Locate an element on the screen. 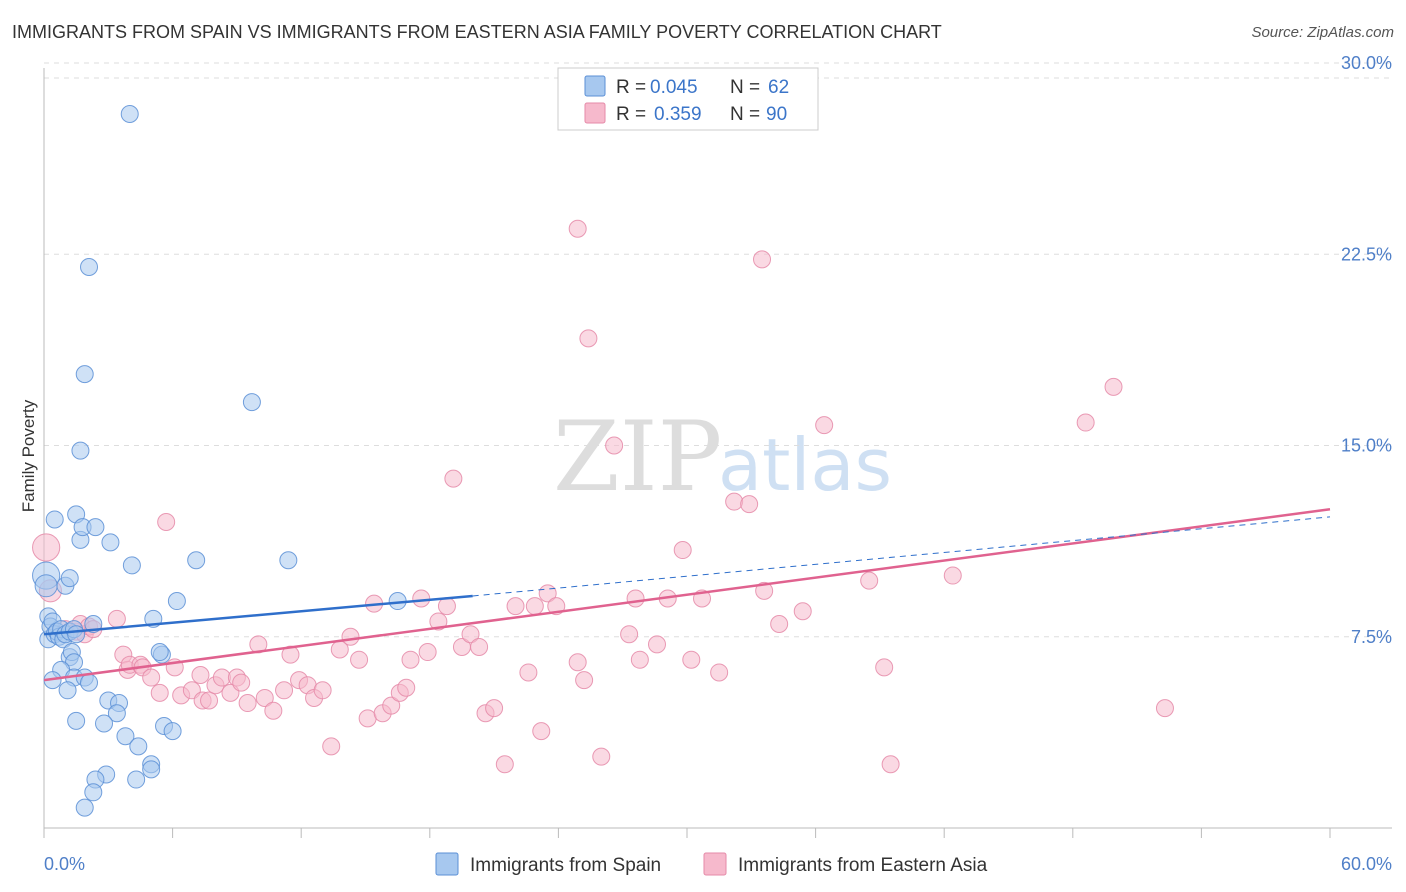 The height and width of the screenshot is (892, 1406). series-legend-swatch-eastern-asia is located at coordinates (715, 864).